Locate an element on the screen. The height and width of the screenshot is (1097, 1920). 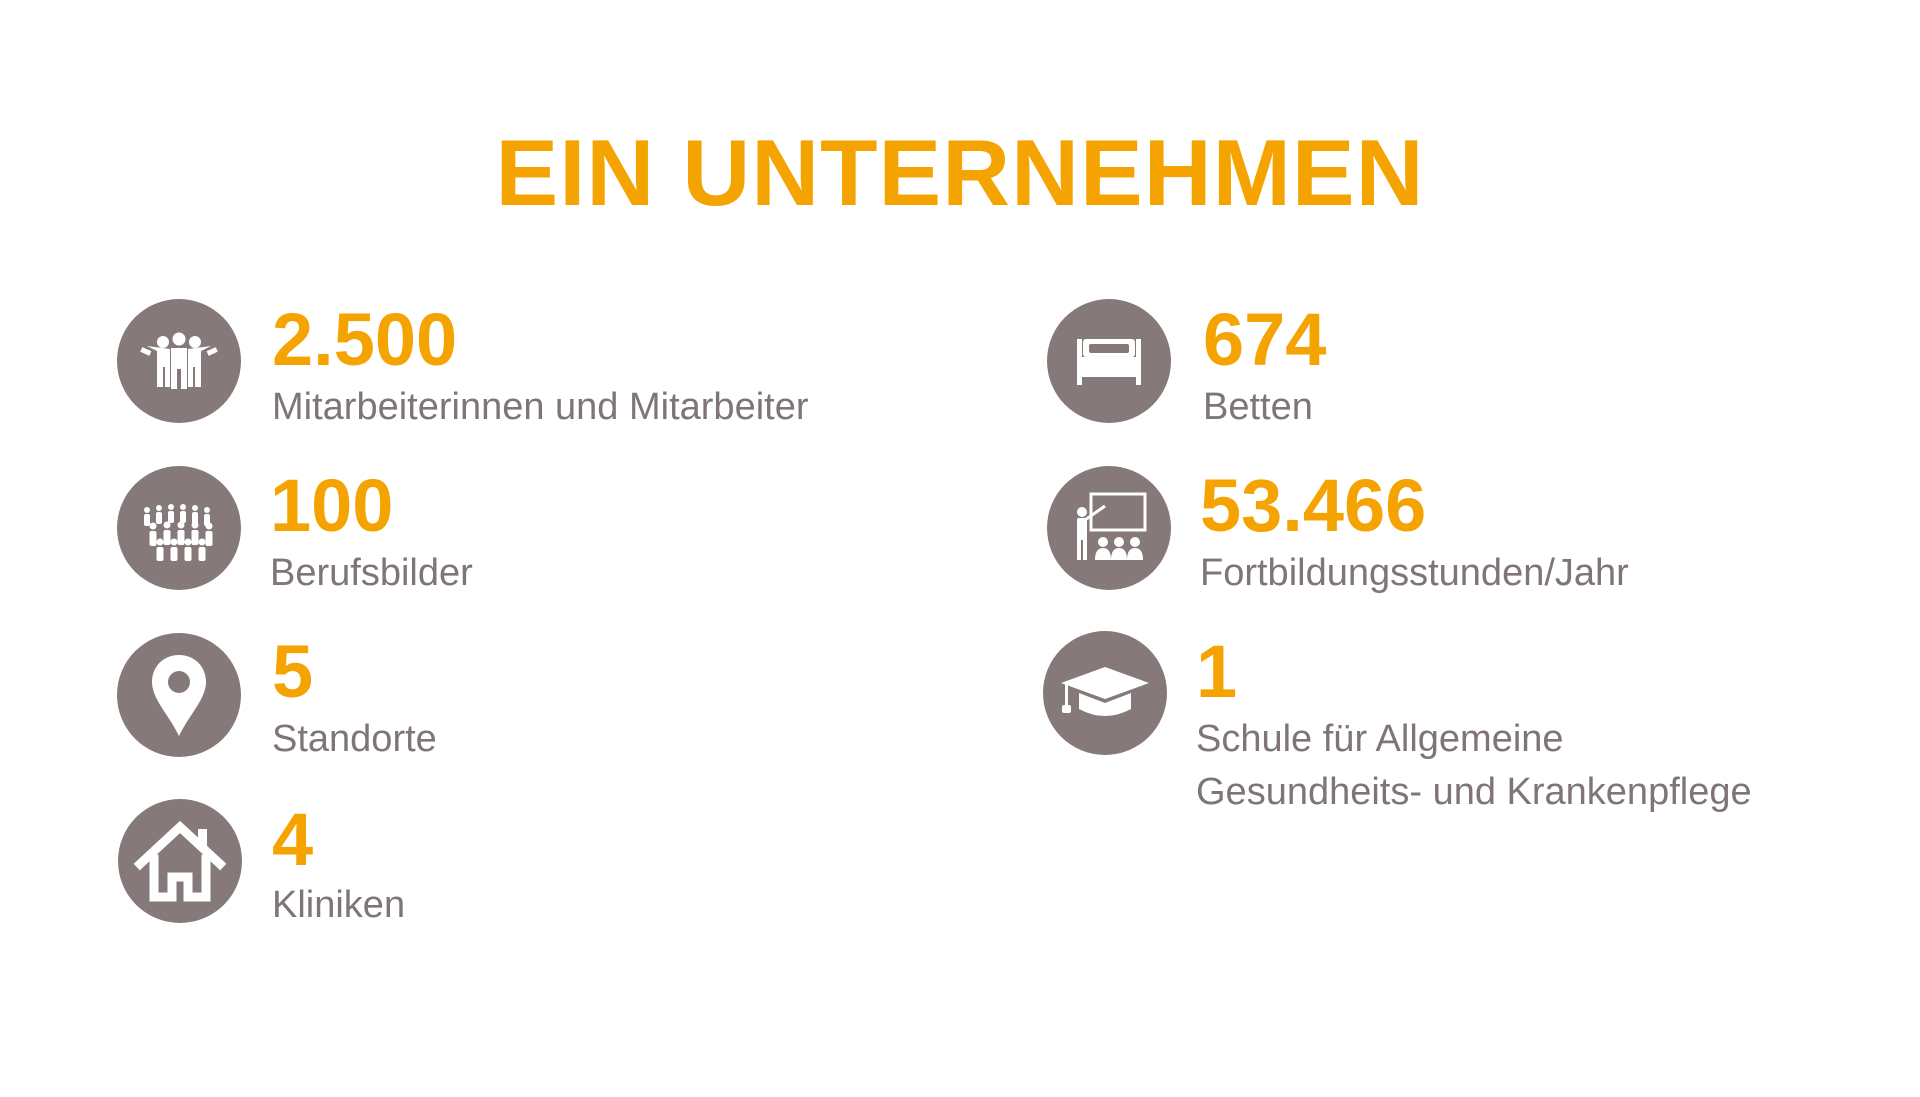
stat-value: 2.500 is located at coordinates (365, 339).